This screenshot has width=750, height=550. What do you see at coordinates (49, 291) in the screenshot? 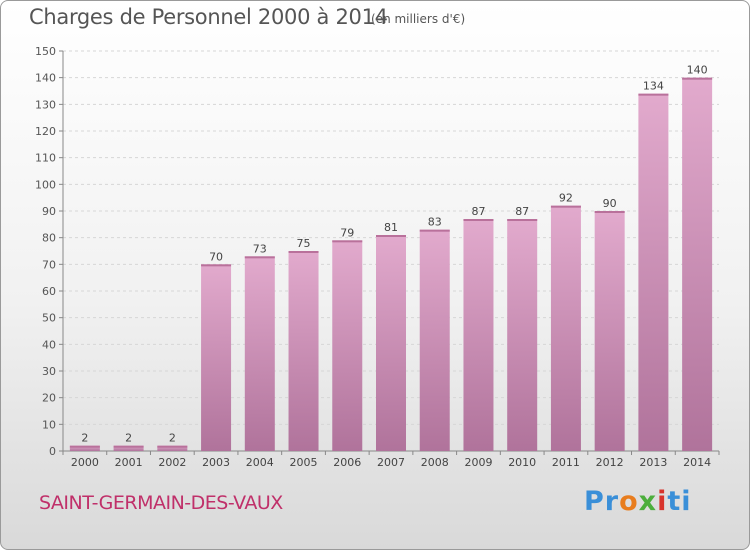
I see `y-tick-label: 60` at bounding box center [49, 291].